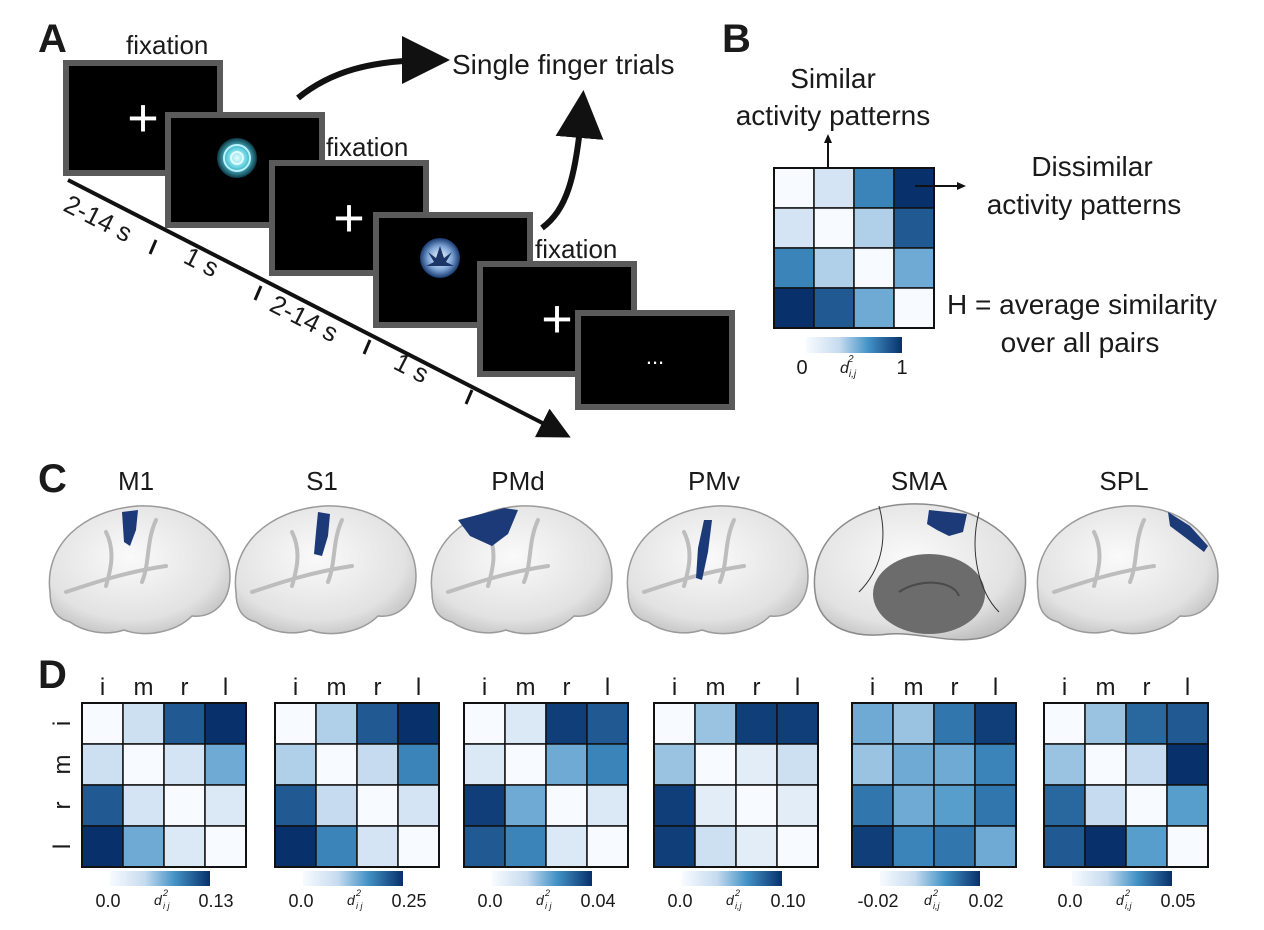 Image resolution: width=1264 pixels, height=930 pixels. Describe the element at coordinates (408, 901) in the screenshot. I see `colorbar-max: 0.25` at that location.